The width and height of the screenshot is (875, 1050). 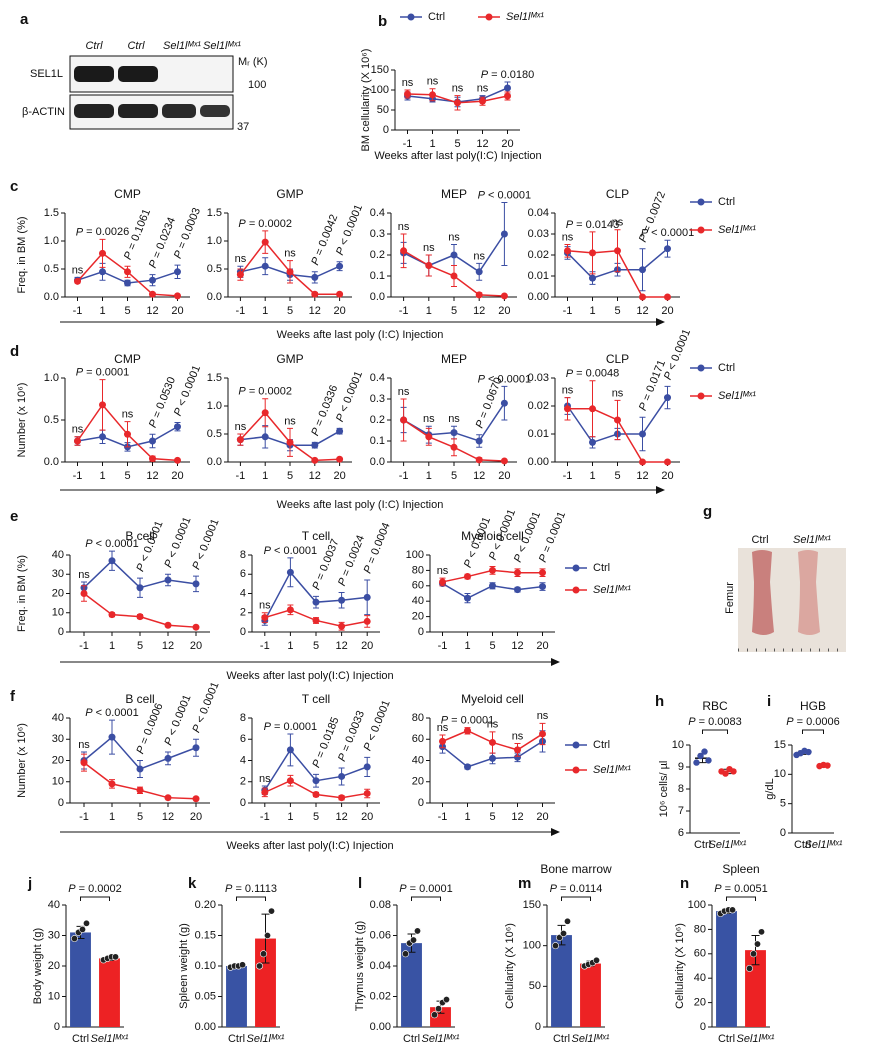 What do you see at coordinates (251, 889) in the screenshot?
I see `p-label: P = 0.1113` at bounding box center [251, 889].